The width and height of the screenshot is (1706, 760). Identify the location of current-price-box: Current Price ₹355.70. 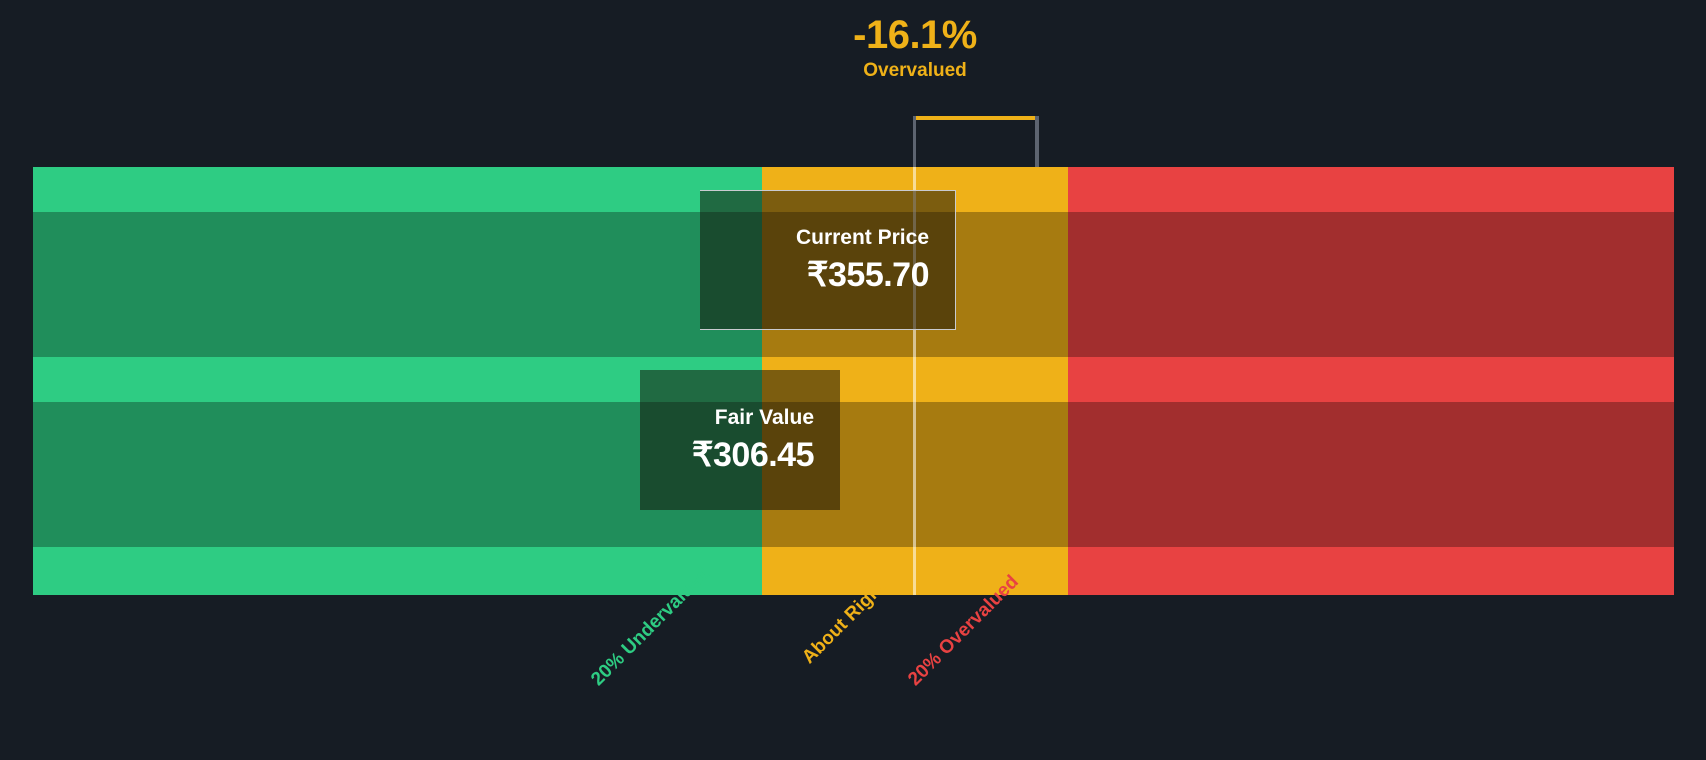
(828, 260).